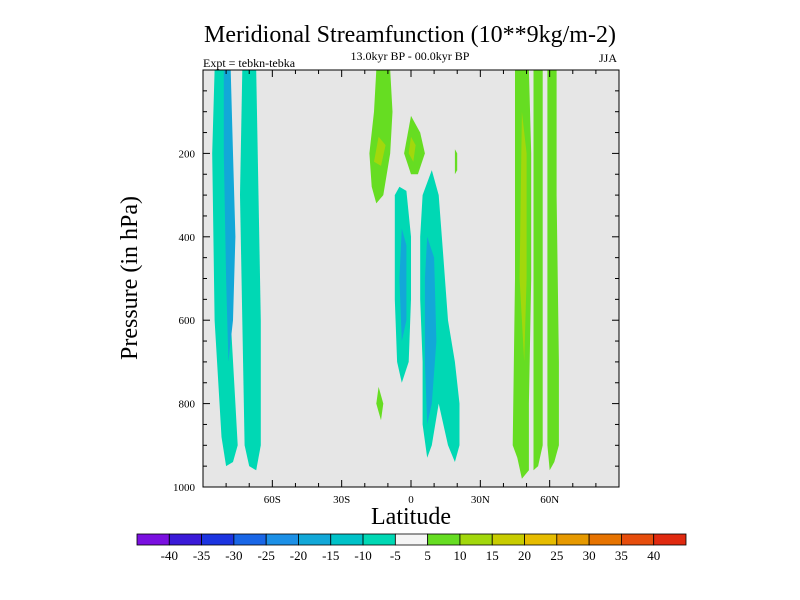 The width and height of the screenshot is (800, 600). I want to click on colorbar: -40 -35 -30 -25 -20 -15 -10 -5 5 10 15 20 25 30 35 40, so click(411, 548).